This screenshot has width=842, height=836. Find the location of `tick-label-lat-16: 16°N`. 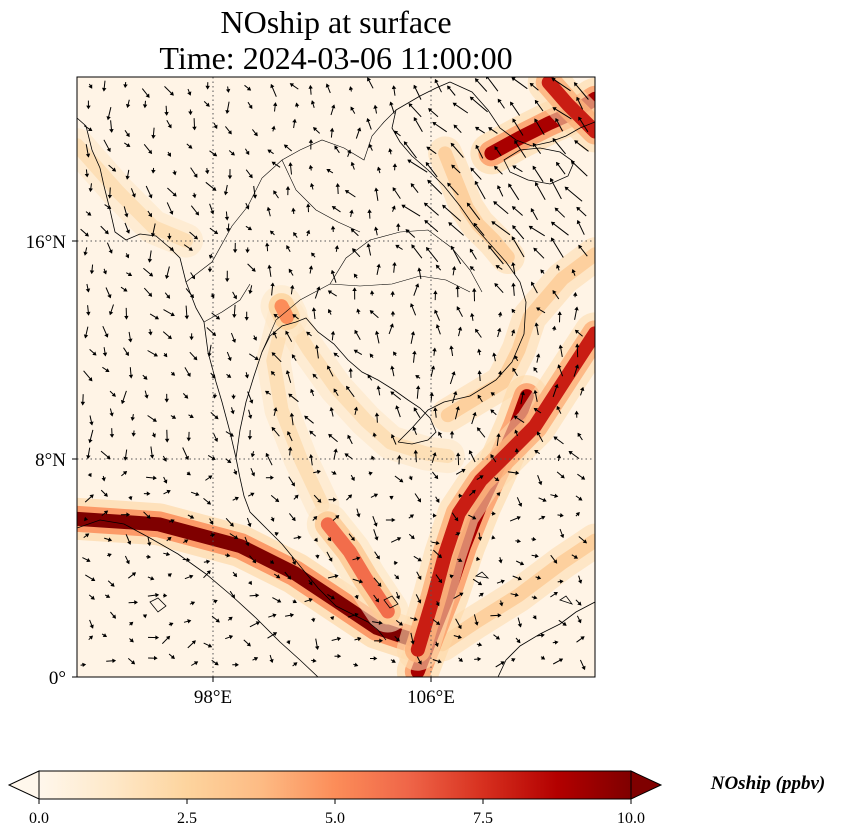

tick-label-lat-16: 16°N is located at coordinates (46, 242).